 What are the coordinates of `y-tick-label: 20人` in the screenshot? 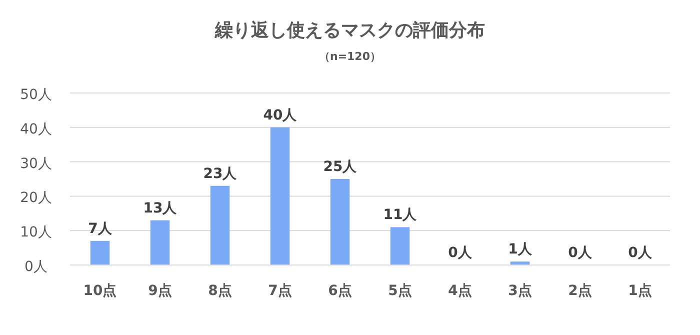 It's located at (36, 198).